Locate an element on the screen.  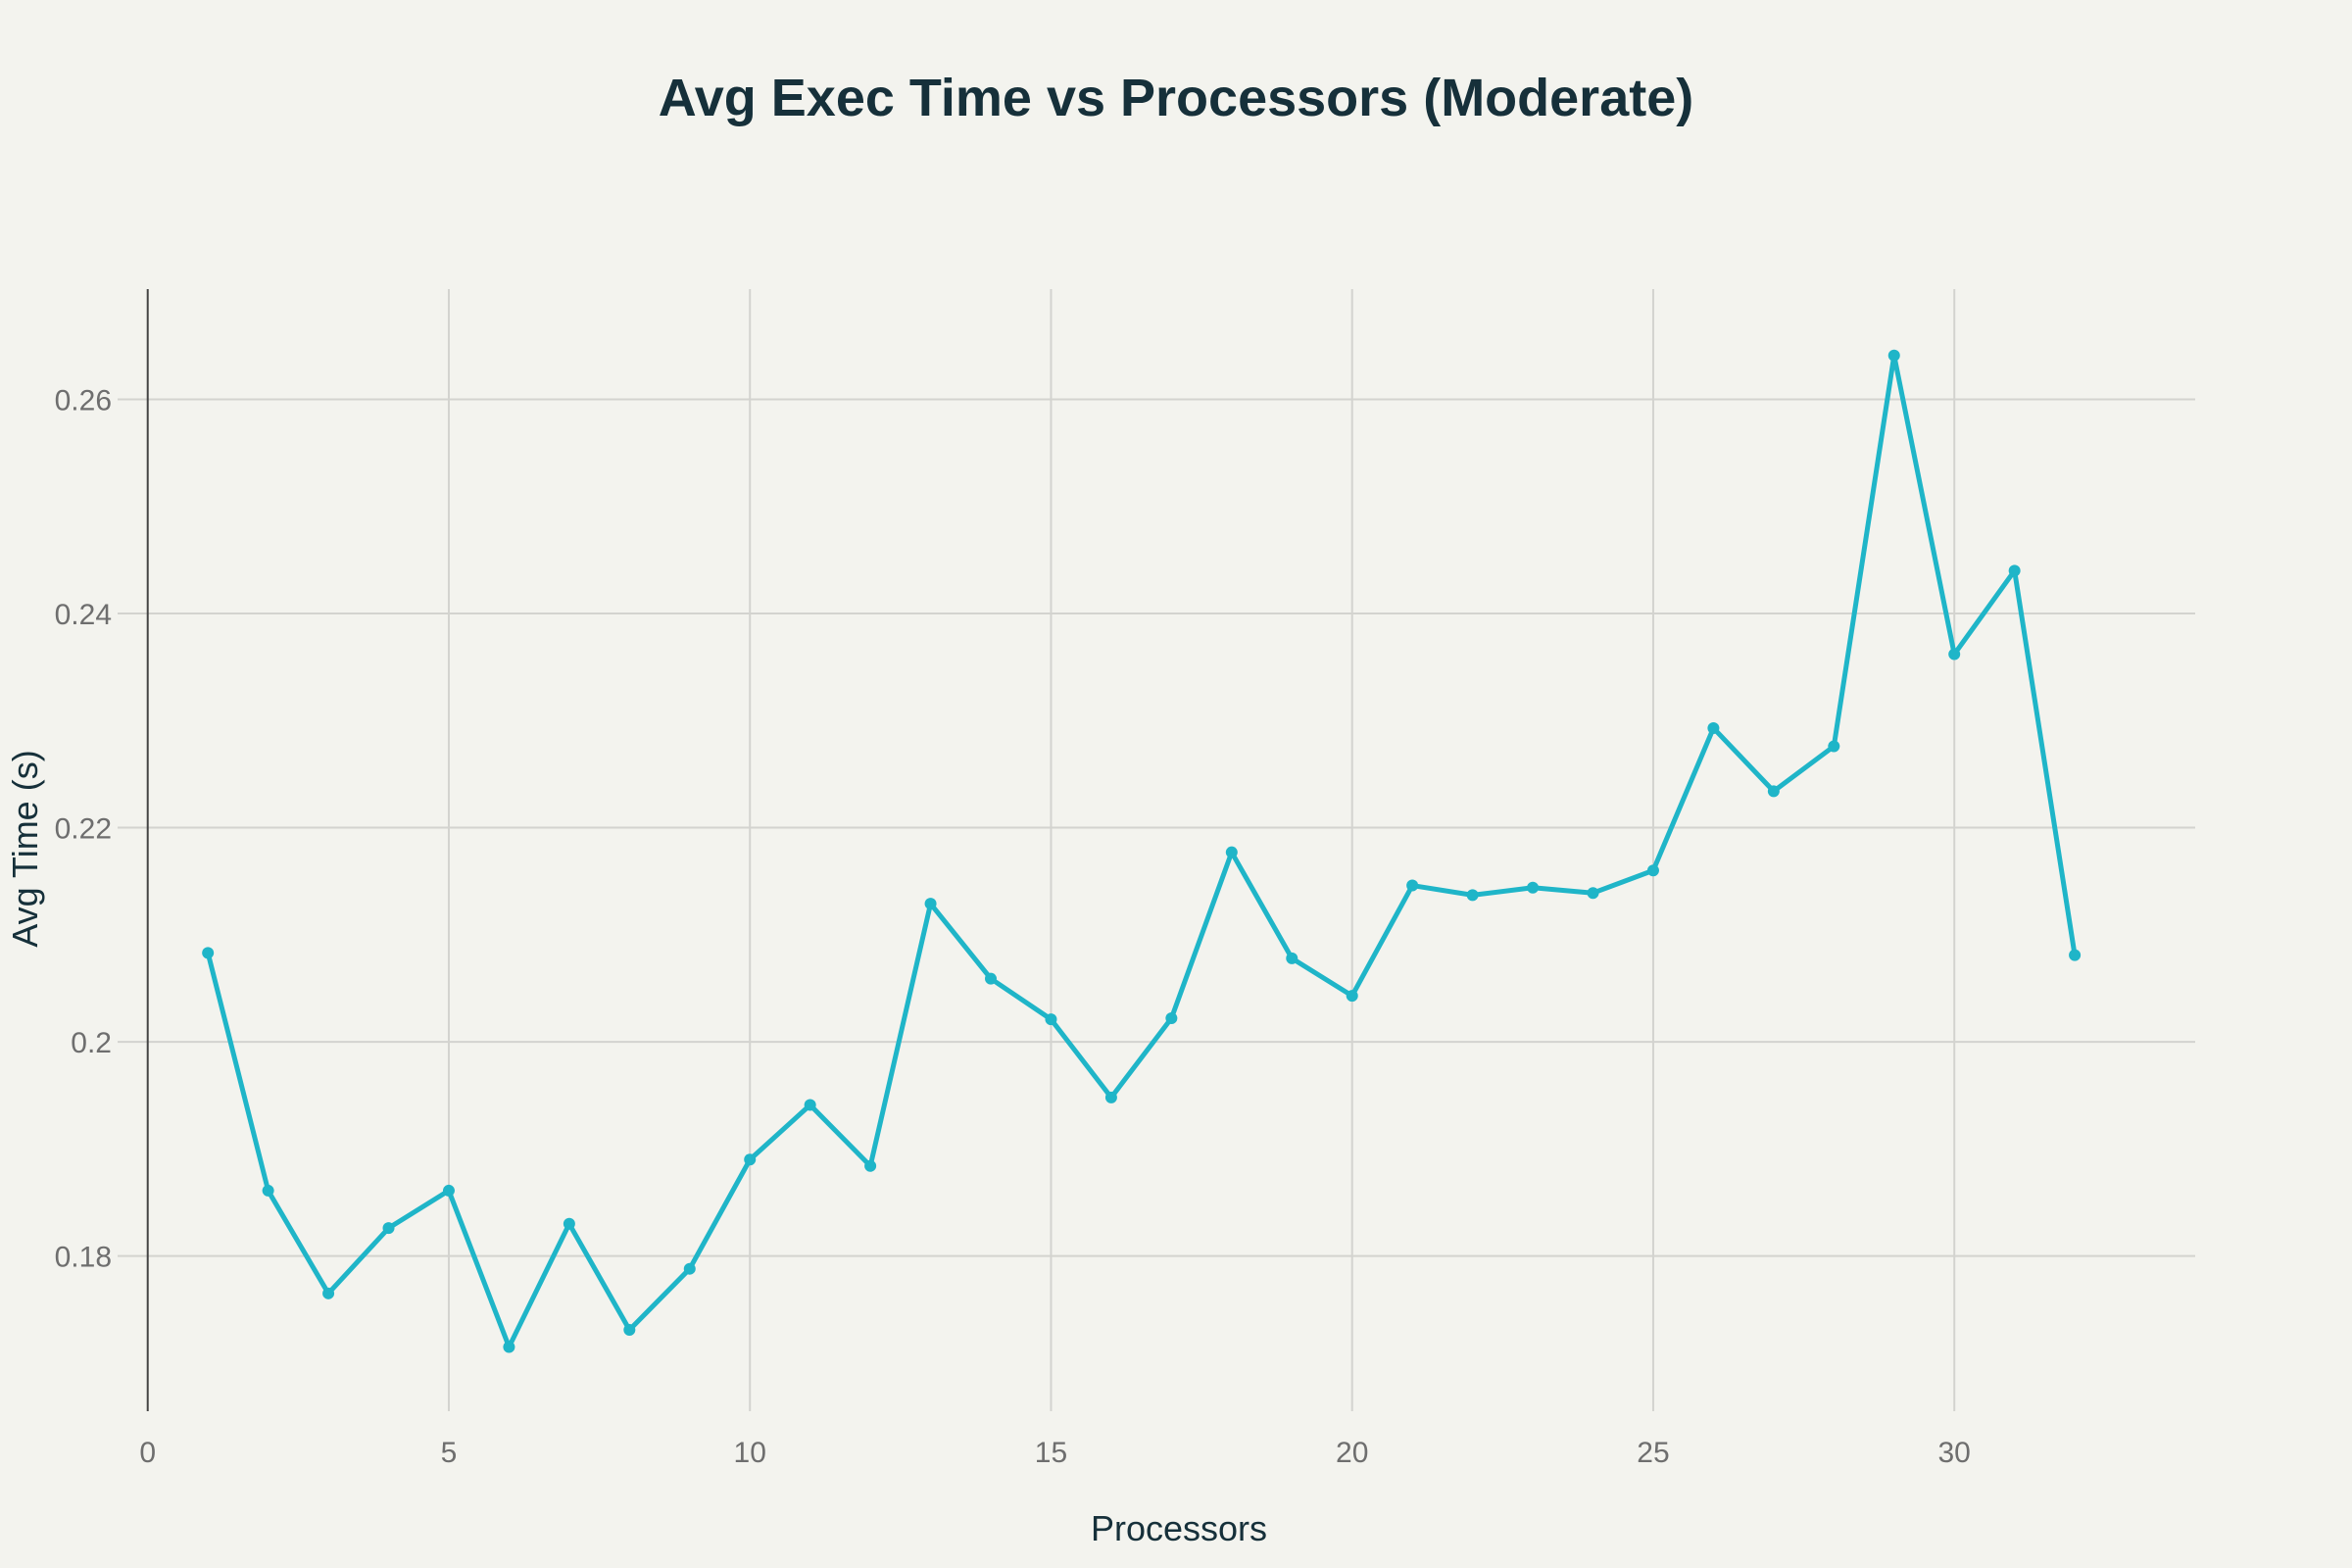
x-axis-label: Processors is located at coordinates (1179, 1528).